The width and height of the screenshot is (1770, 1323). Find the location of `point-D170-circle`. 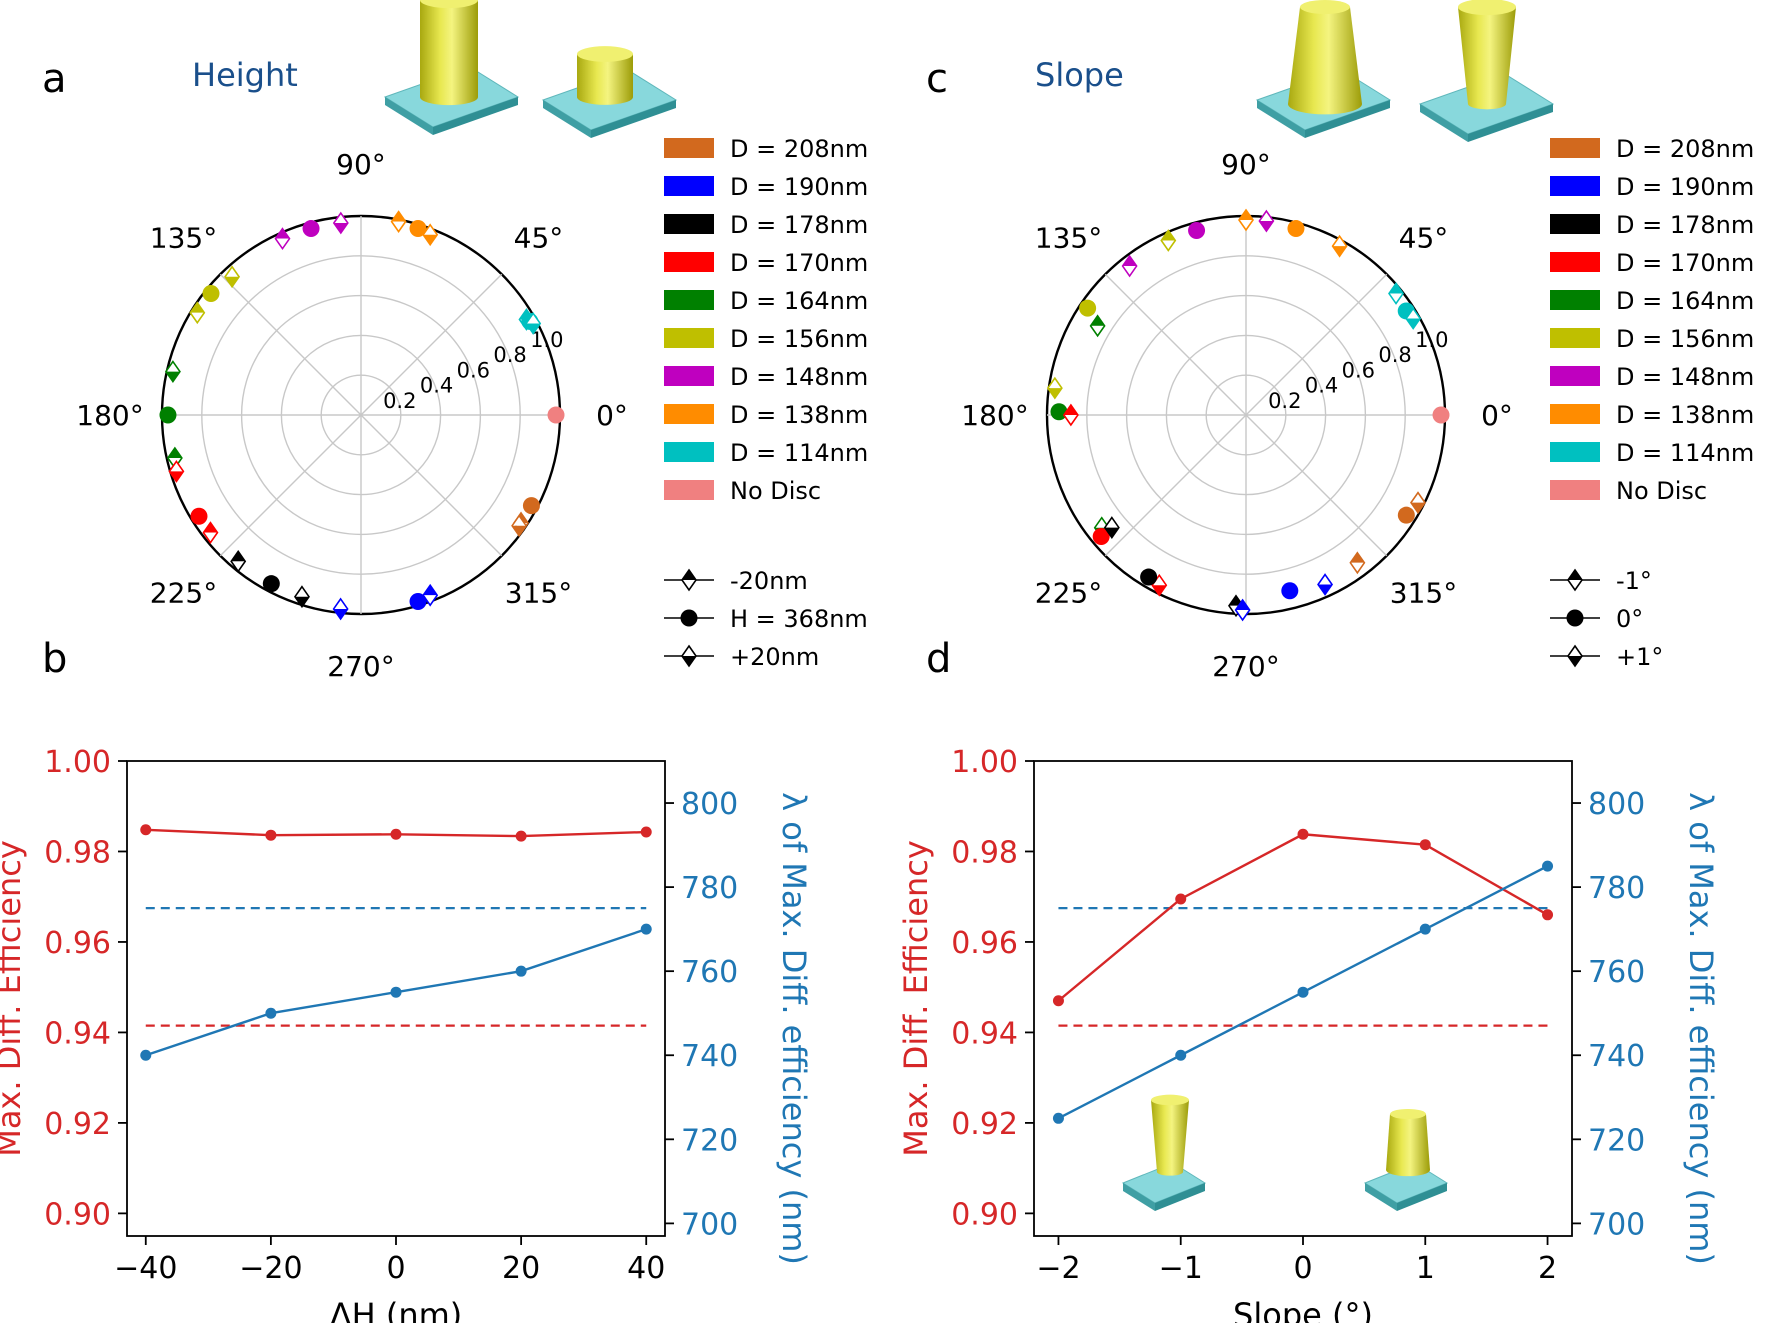

point-D170-circle is located at coordinates (199, 516).